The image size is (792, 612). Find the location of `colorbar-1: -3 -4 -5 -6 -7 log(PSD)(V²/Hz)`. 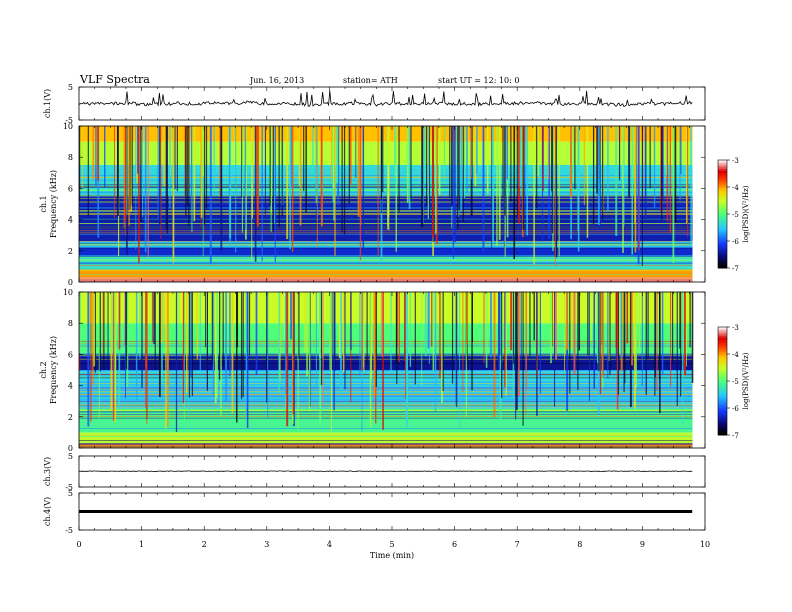

colorbar-1: -3 -4 -5 -6 -7 log(PSD)(V²/Hz) is located at coordinates (733, 215).